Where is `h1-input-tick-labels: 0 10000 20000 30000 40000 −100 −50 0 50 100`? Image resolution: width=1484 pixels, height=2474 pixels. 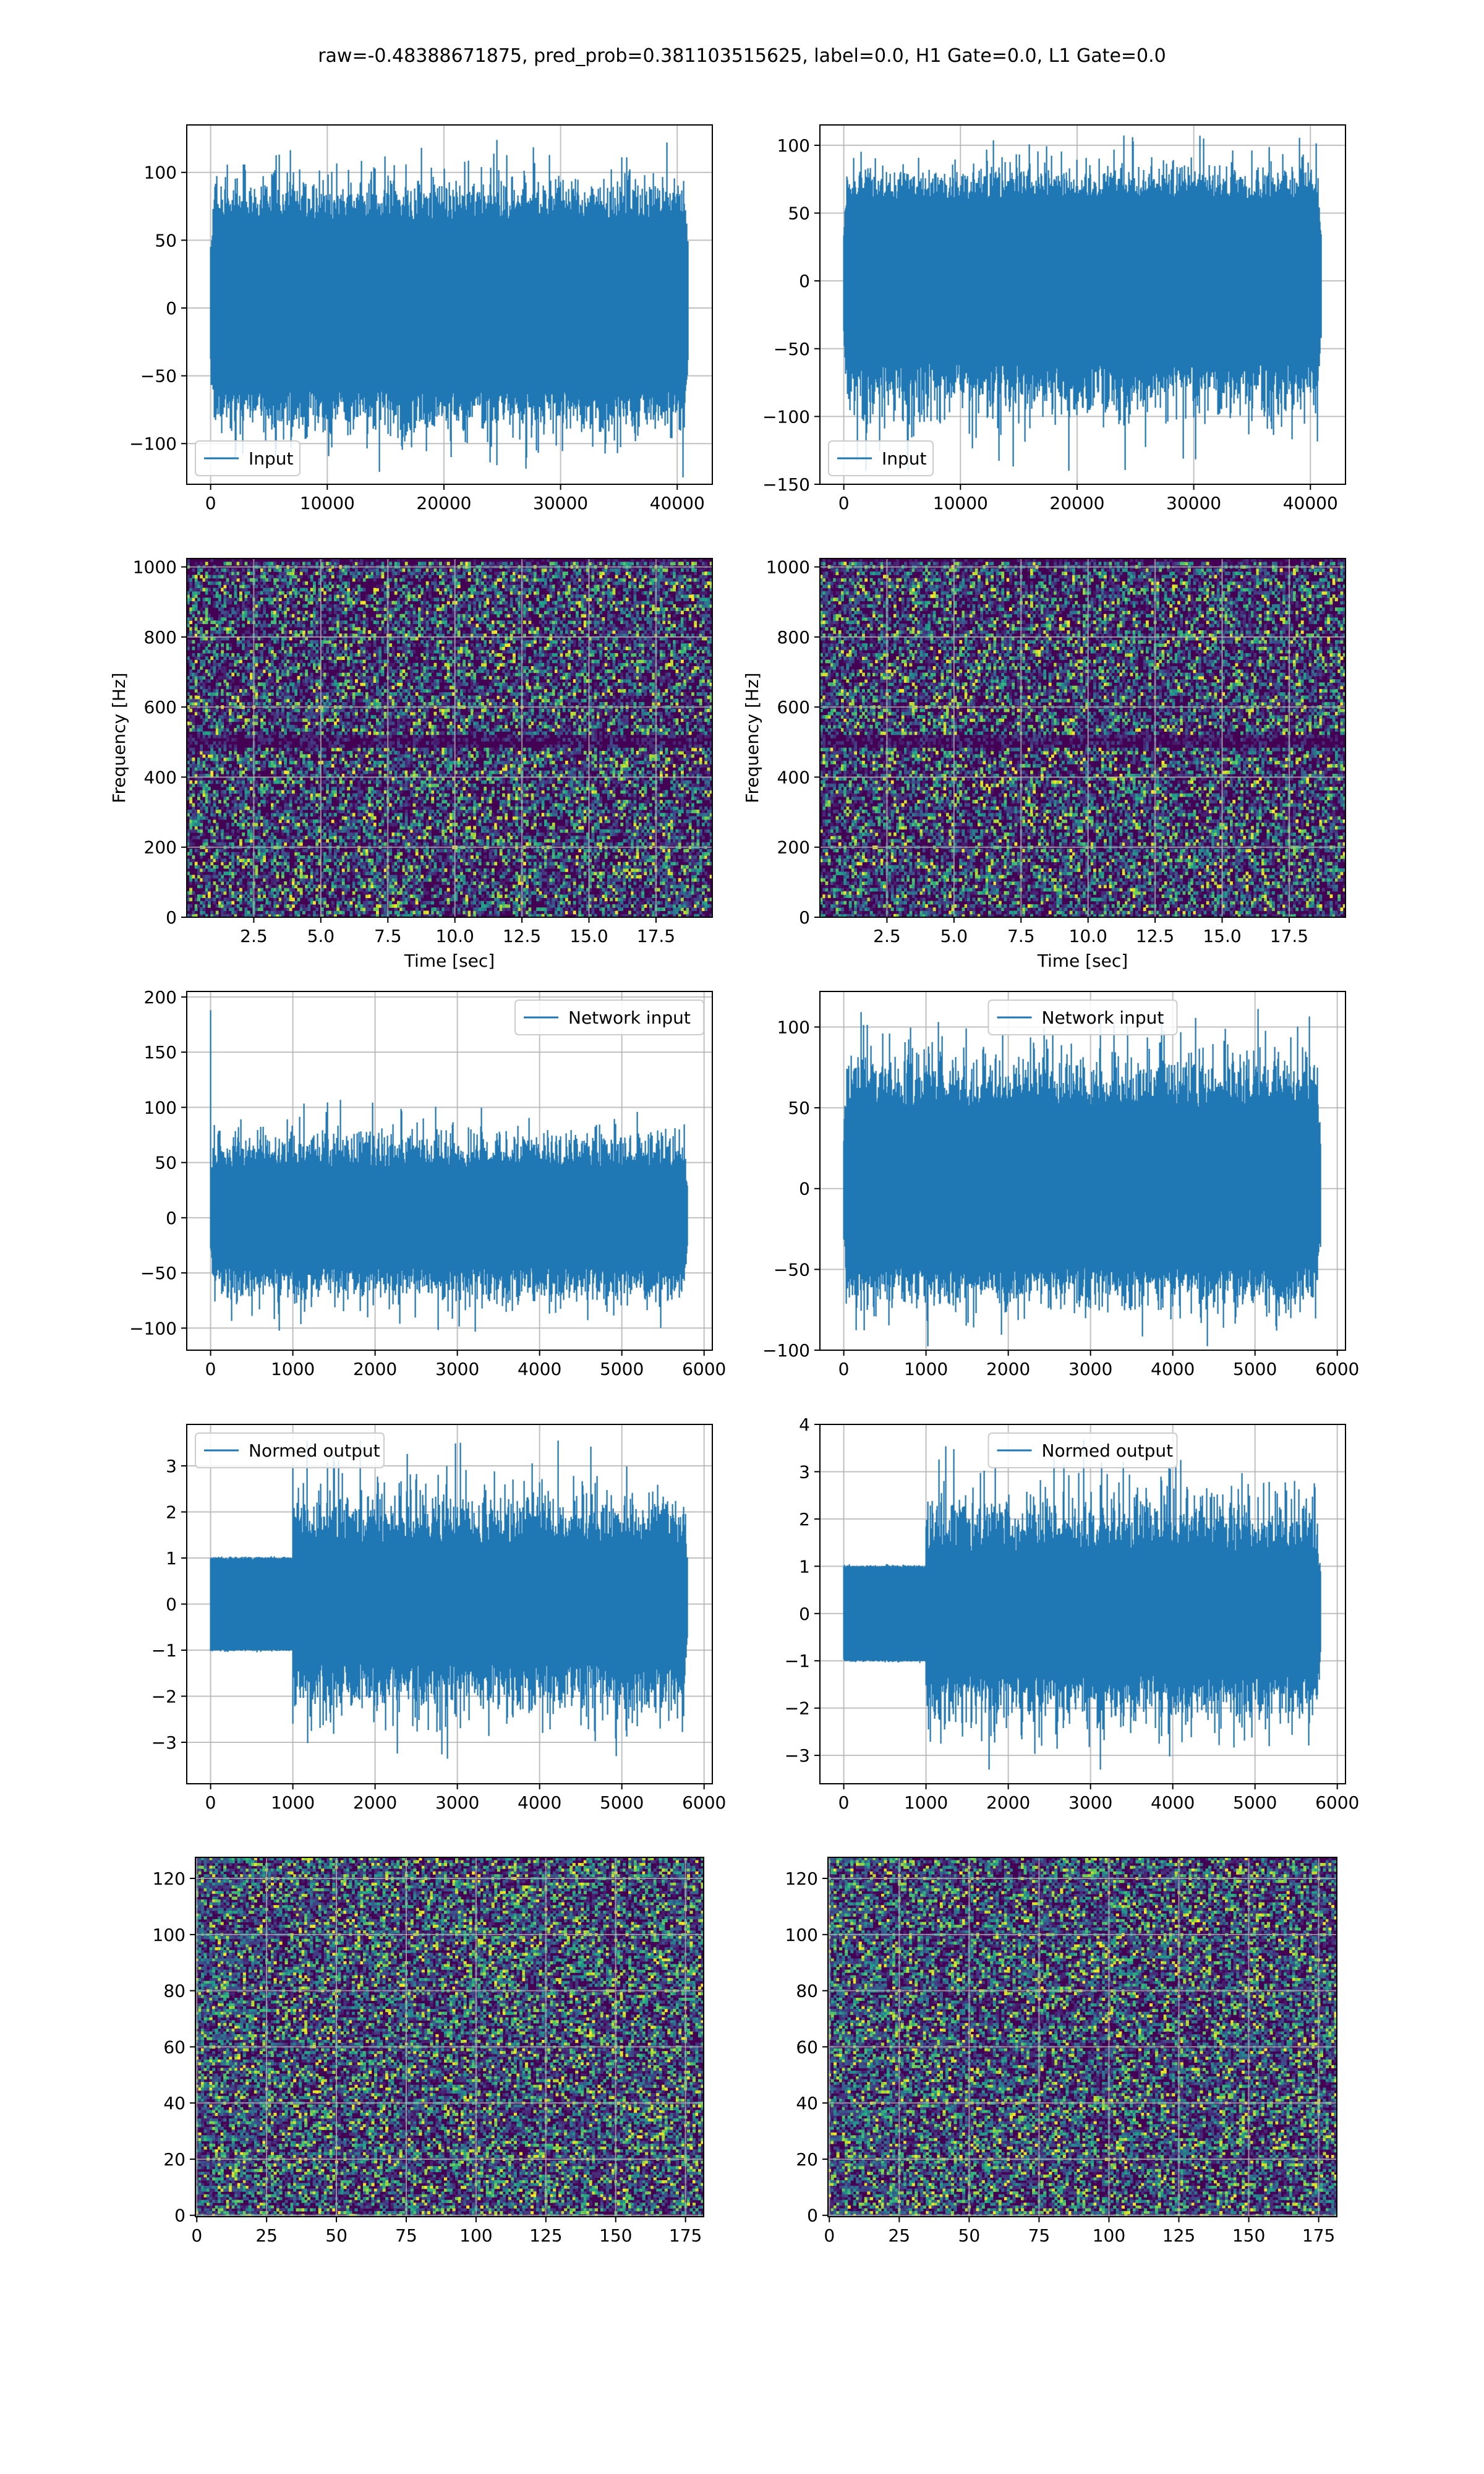 h1-input-tick-labels: 0 10000 20000 30000 40000 −100 −50 0 50 100 is located at coordinates (417, 338).